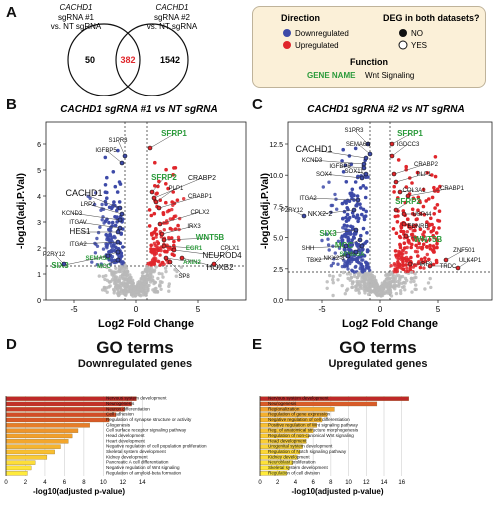 This screenshot has height=509, width=500. What do you see at coordinates (282, 403) in the screenshot?
I see `go-term-label: Neurogenesis` at bounding box center [282, 403].